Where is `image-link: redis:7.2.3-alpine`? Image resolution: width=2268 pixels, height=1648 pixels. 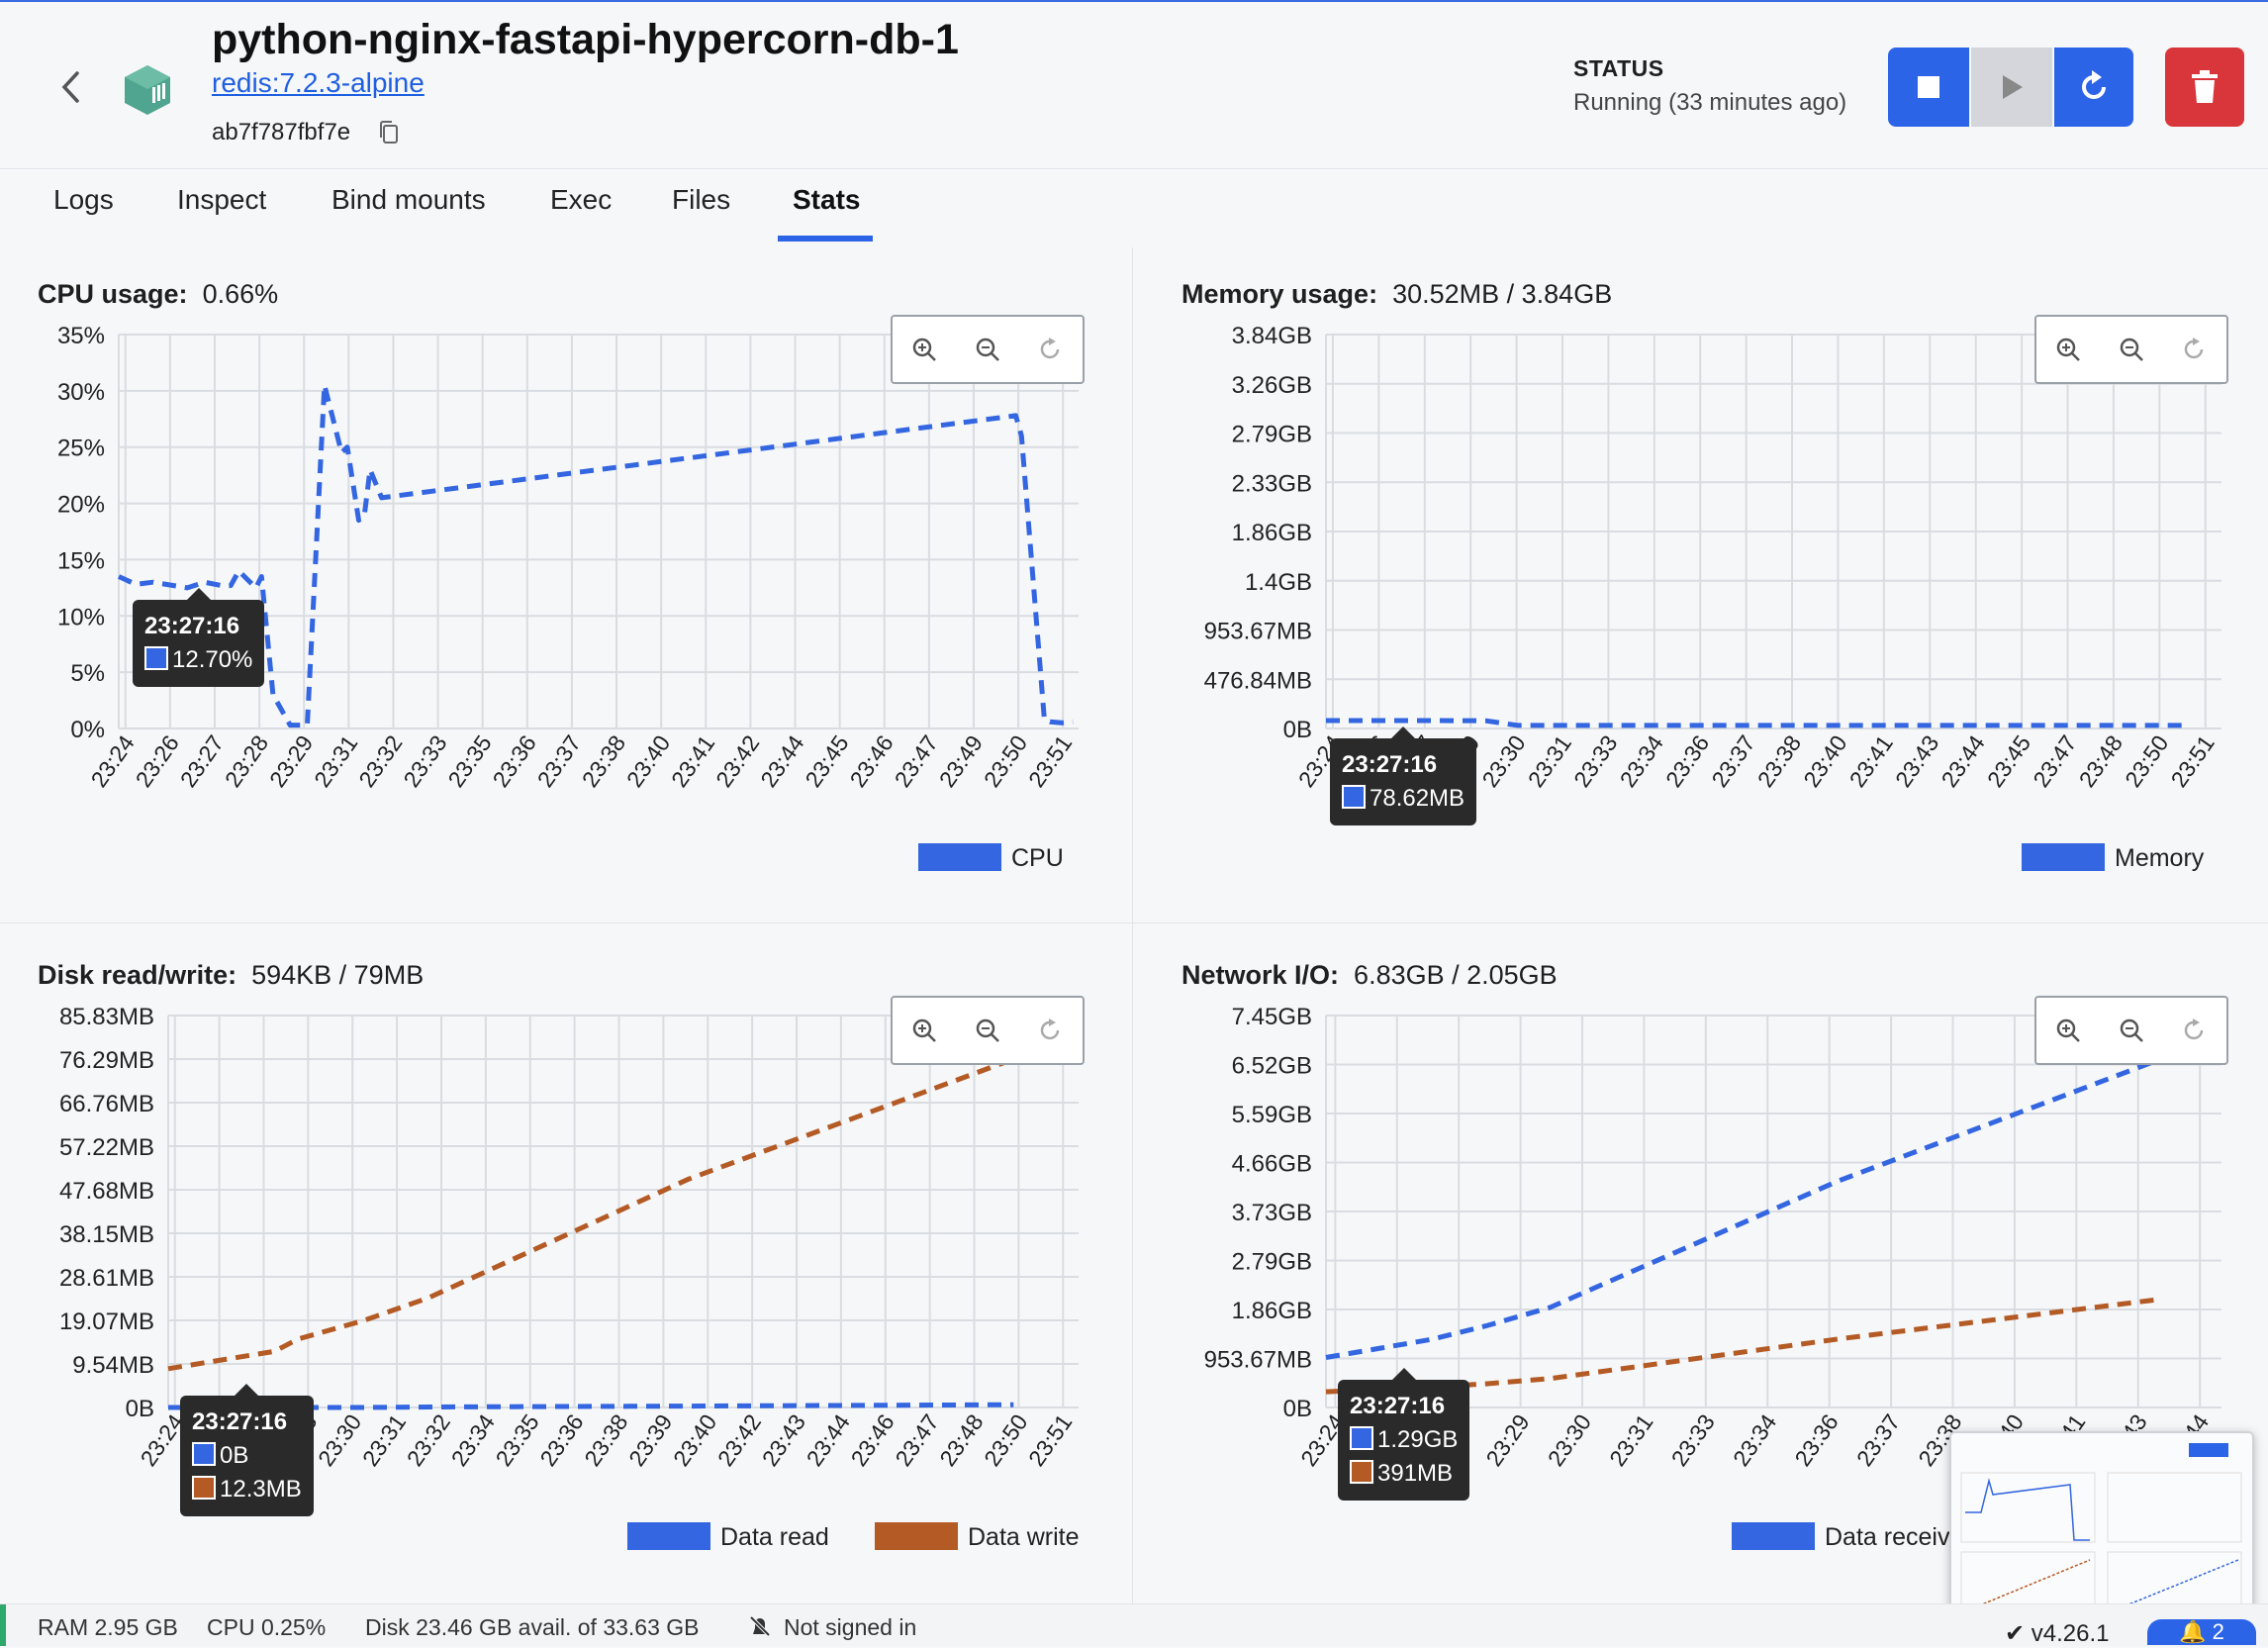
image-link: redis:7.2.3-alpine is located at coordinates (318, 82).